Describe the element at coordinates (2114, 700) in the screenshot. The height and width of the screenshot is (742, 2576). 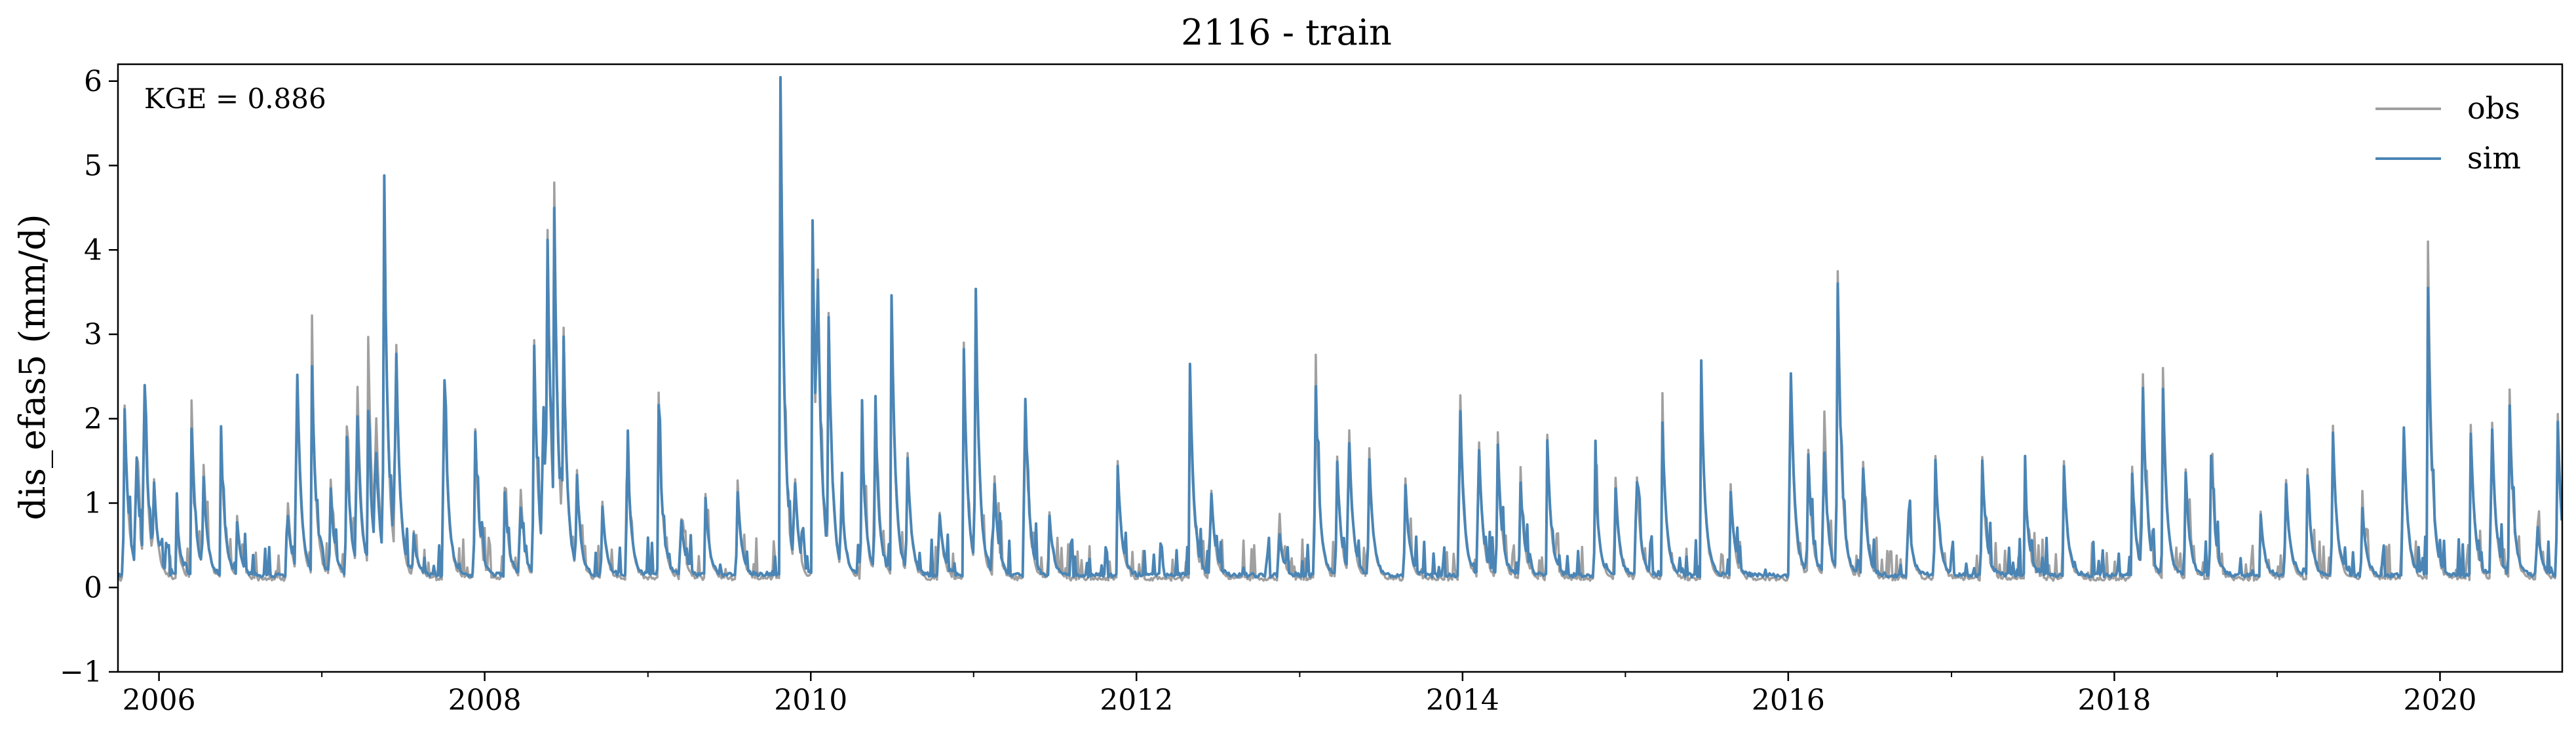
I see `x-tick-label: 2018` at that location.